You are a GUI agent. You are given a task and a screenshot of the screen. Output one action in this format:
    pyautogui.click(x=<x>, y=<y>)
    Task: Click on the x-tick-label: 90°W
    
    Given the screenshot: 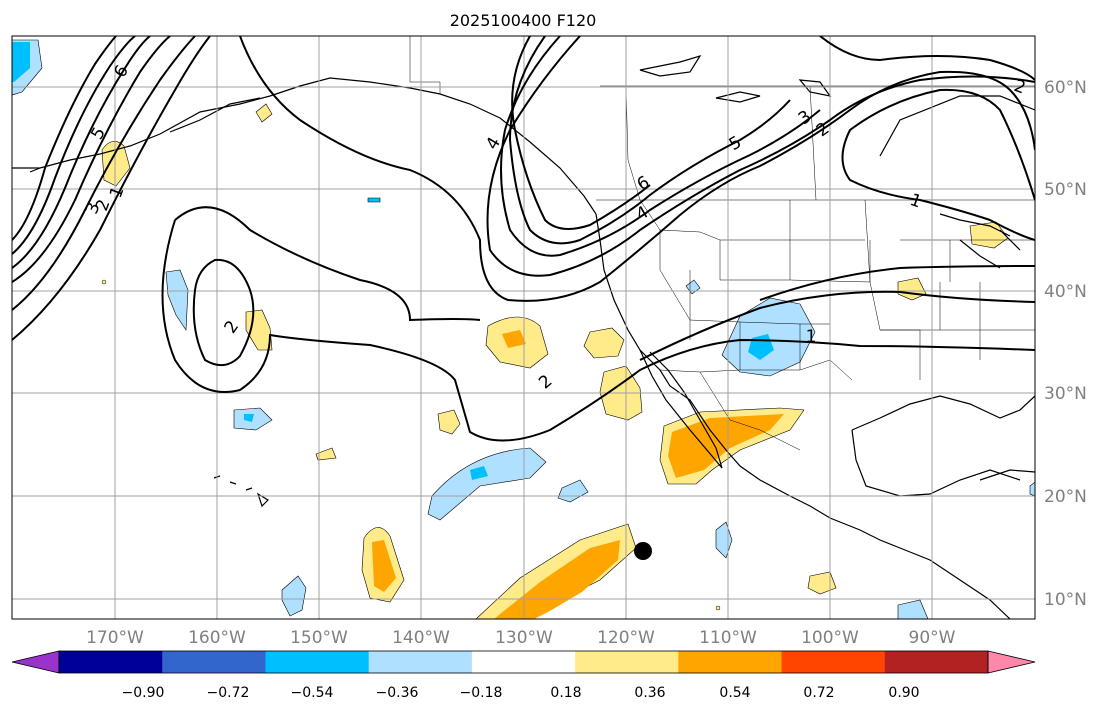 What is the action you would take?
    pyautogui.click(x=932, y=638)
    